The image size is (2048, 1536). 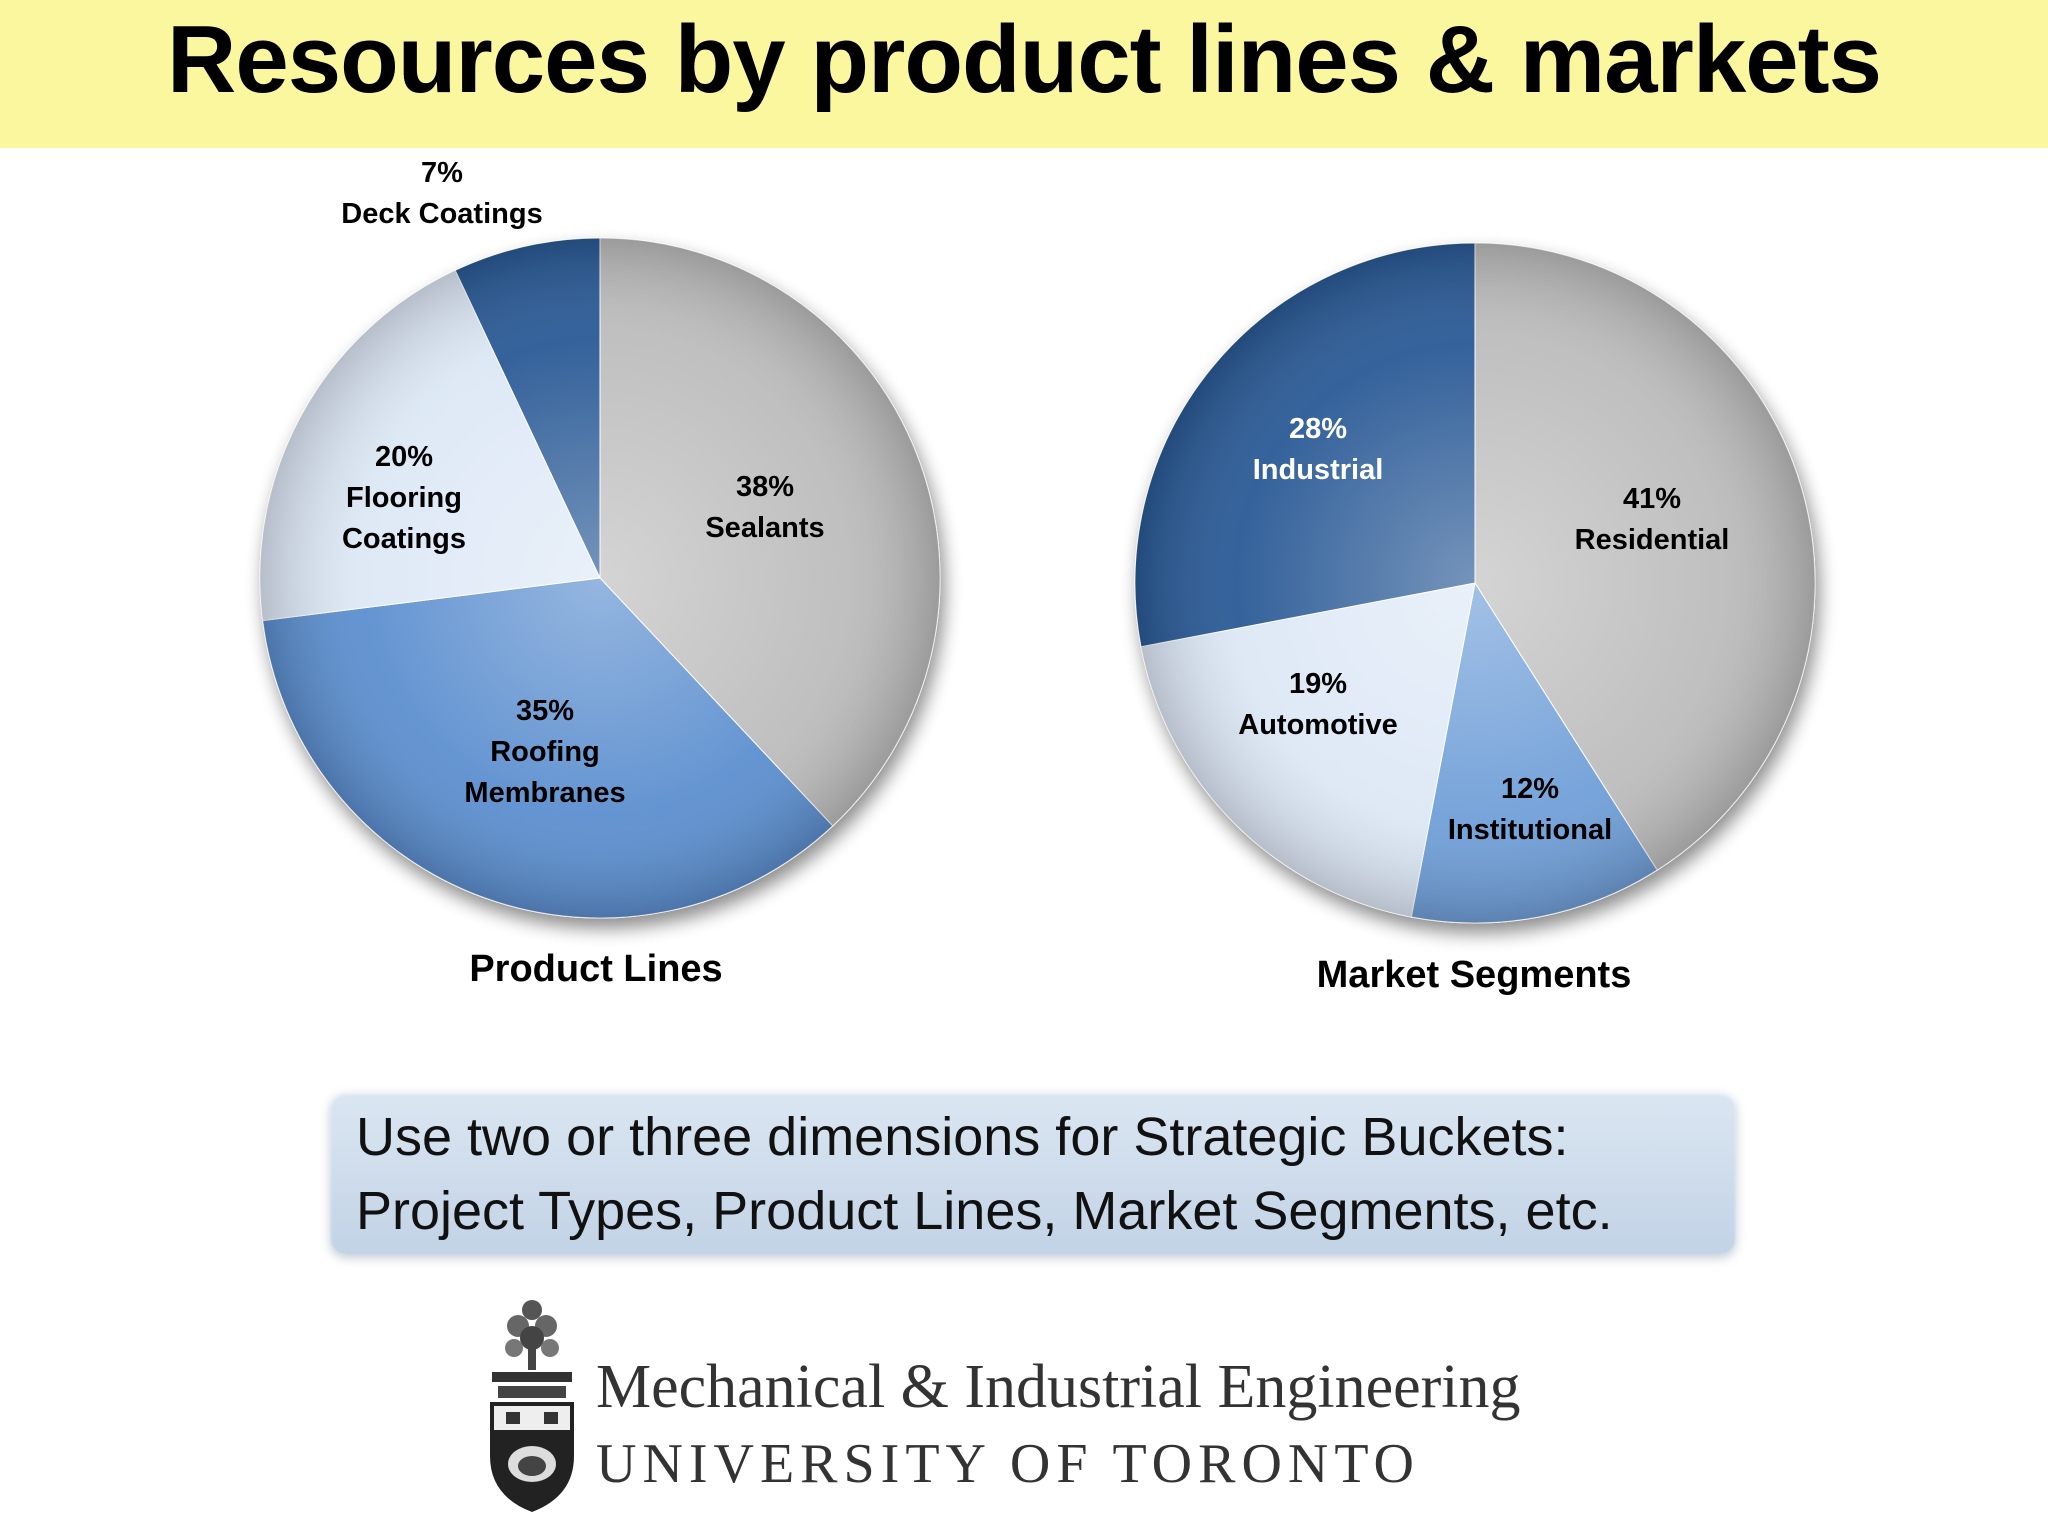 What do you see at coordinates (441, 193) in the screenshot?
I see `slice-label-deck-coatings: 7% Deck Coatings` at bounding box center [441, 193].